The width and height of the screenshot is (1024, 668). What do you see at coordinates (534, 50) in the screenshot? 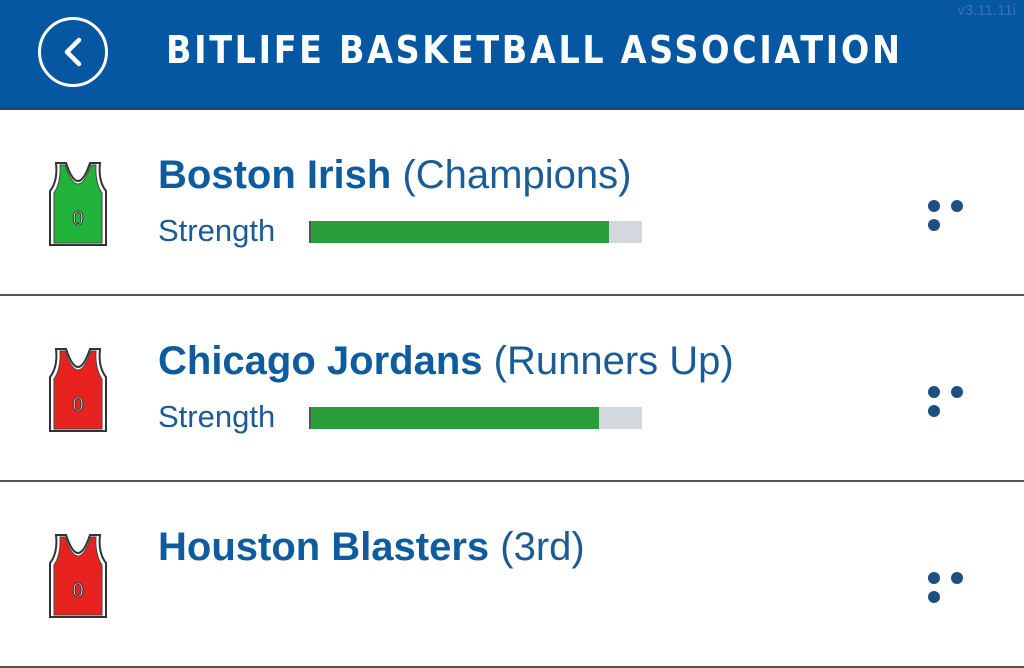
I see `page-title: BITLIFE BASKETBALL ASSOCIATION` at bounding box center [534, 50].